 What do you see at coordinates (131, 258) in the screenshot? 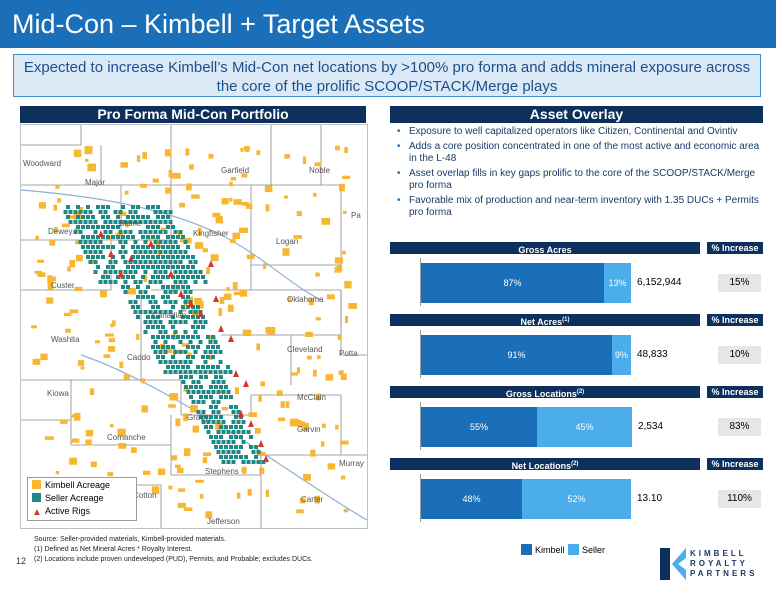
I see `rig-icon` at bounding box center [131, 258].